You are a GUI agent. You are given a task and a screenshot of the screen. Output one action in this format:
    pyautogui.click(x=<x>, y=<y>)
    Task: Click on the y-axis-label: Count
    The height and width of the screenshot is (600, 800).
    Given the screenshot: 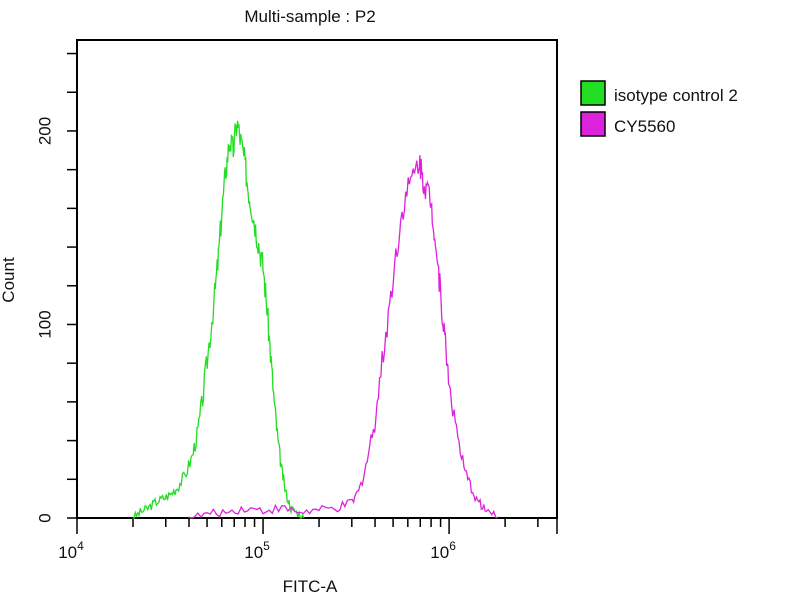 What is the action you would take?
    pyautogui.click(x=9, y=280)
    